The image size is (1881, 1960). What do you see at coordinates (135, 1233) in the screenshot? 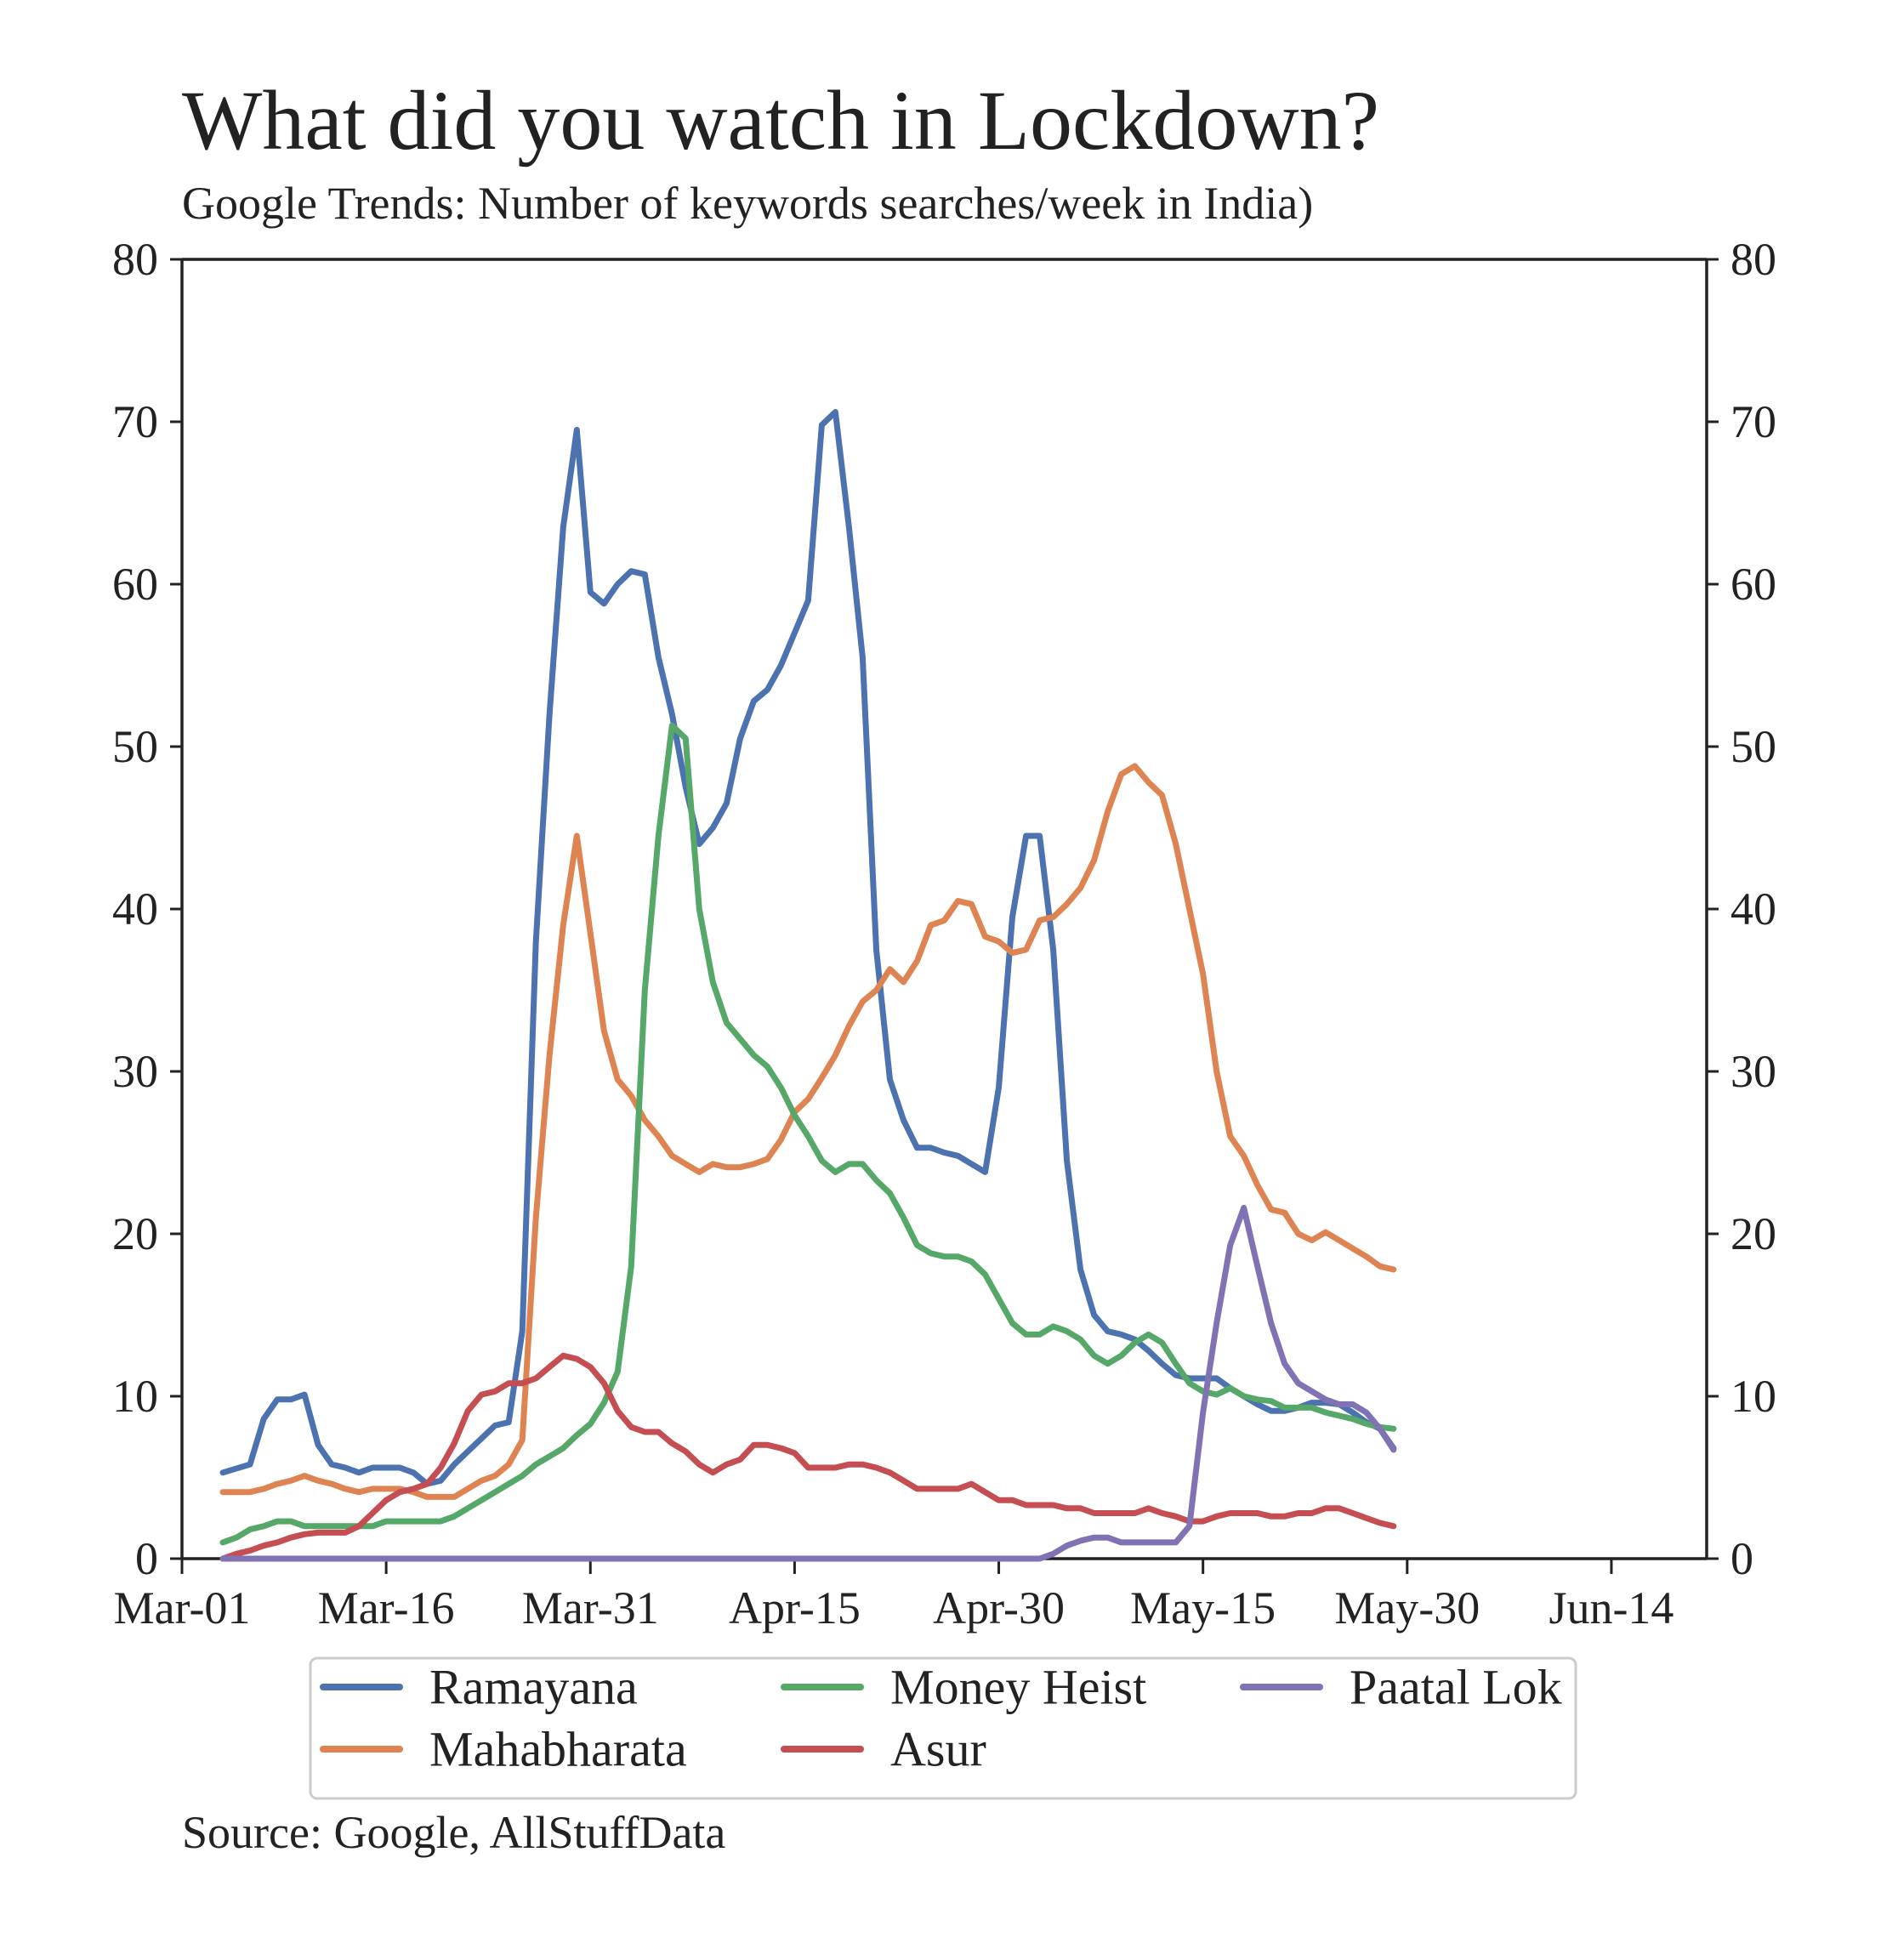
I see `y-tick-label-left: 20` at bounding box center [135, 1233].